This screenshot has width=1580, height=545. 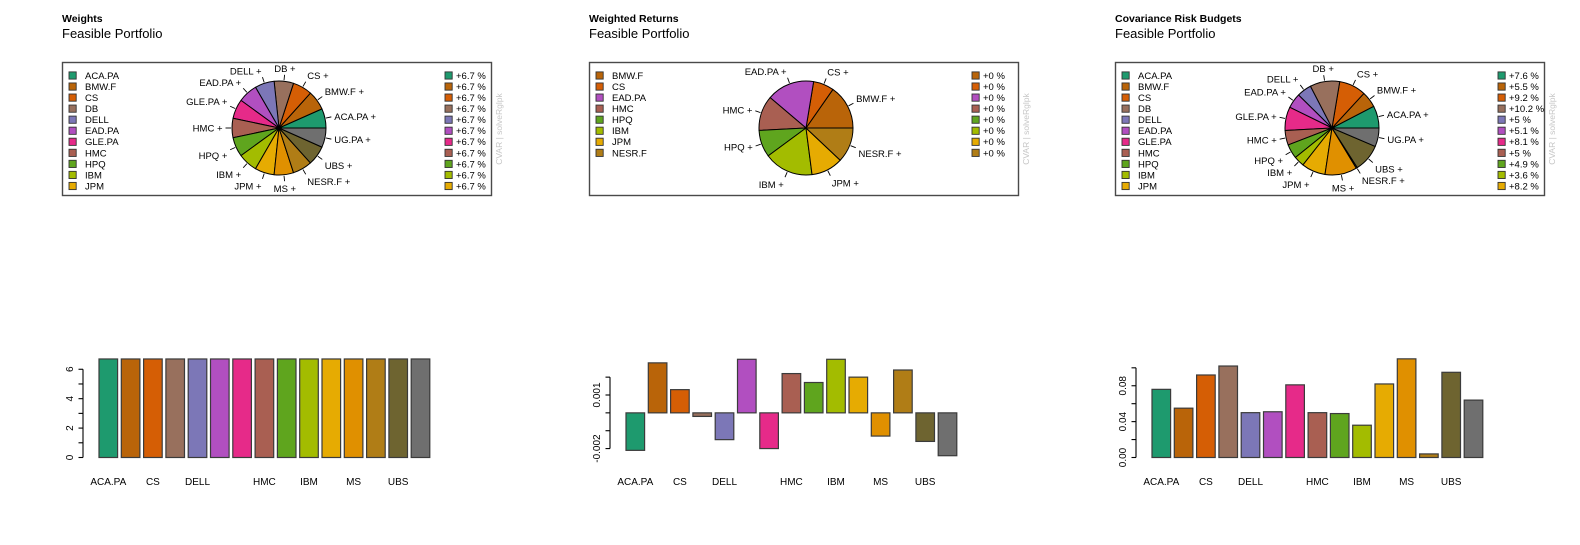 I want to click on bar-JPM, so click(x=331, y=408).